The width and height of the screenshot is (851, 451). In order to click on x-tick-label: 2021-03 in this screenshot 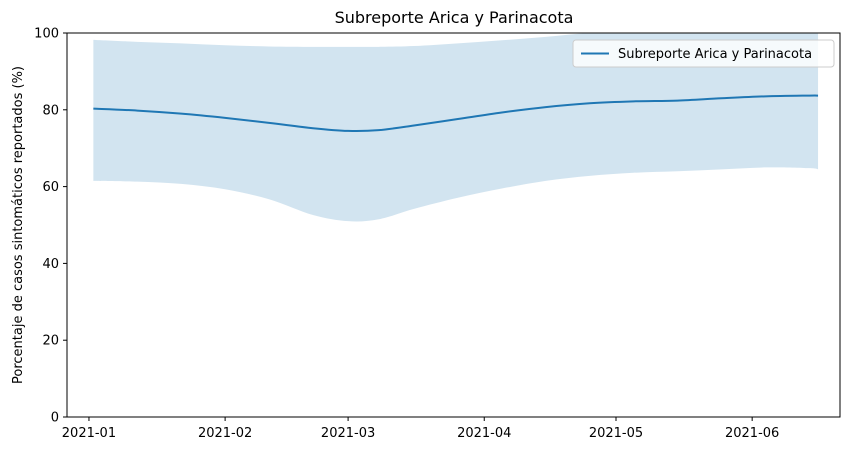, I will do `click(348, 433)`.